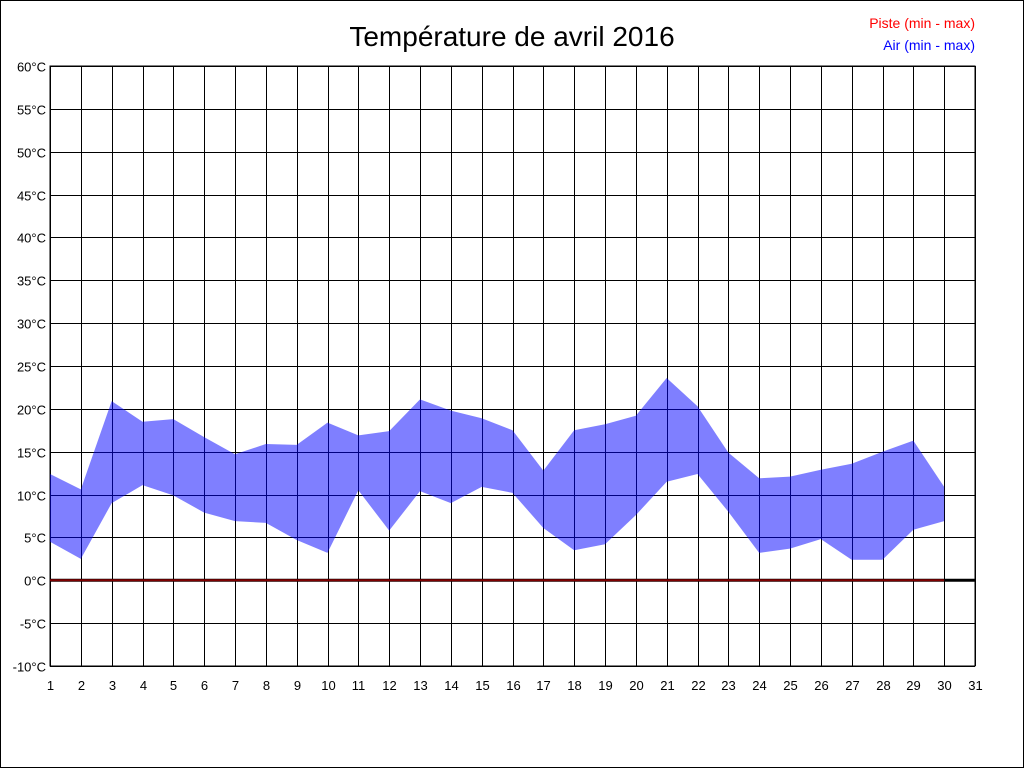 This screenshot has width=1024, height=768. Describe the element at coordinates (482, 685) in the screenshot. I see `x-tick-label: 15` at that location.